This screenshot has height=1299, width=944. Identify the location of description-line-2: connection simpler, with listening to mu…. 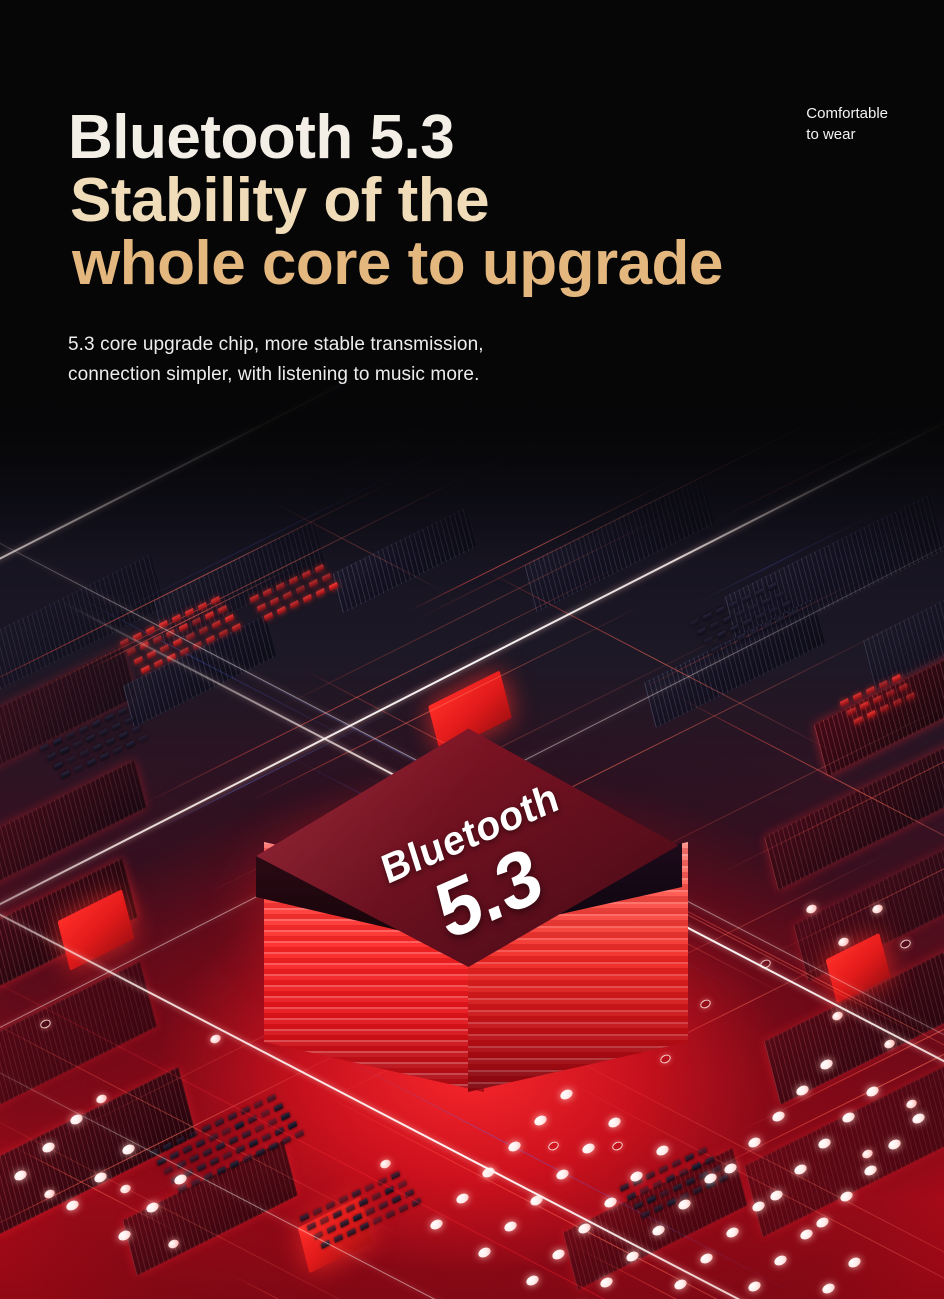
(274, 375).